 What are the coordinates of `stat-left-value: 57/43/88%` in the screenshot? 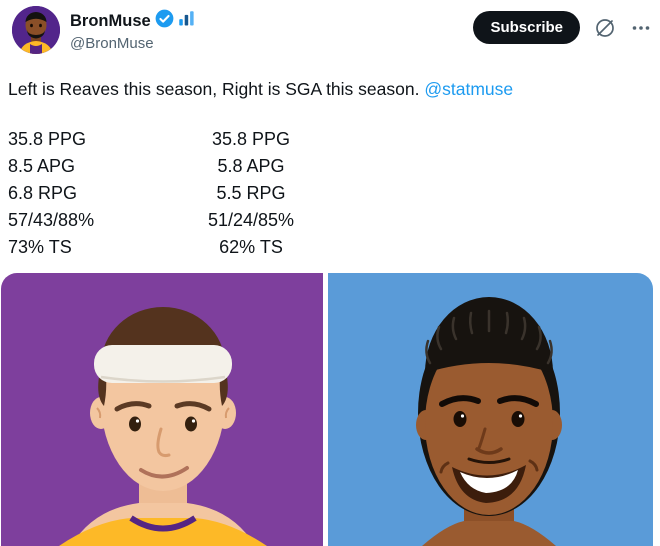 It's located at (51, 220).